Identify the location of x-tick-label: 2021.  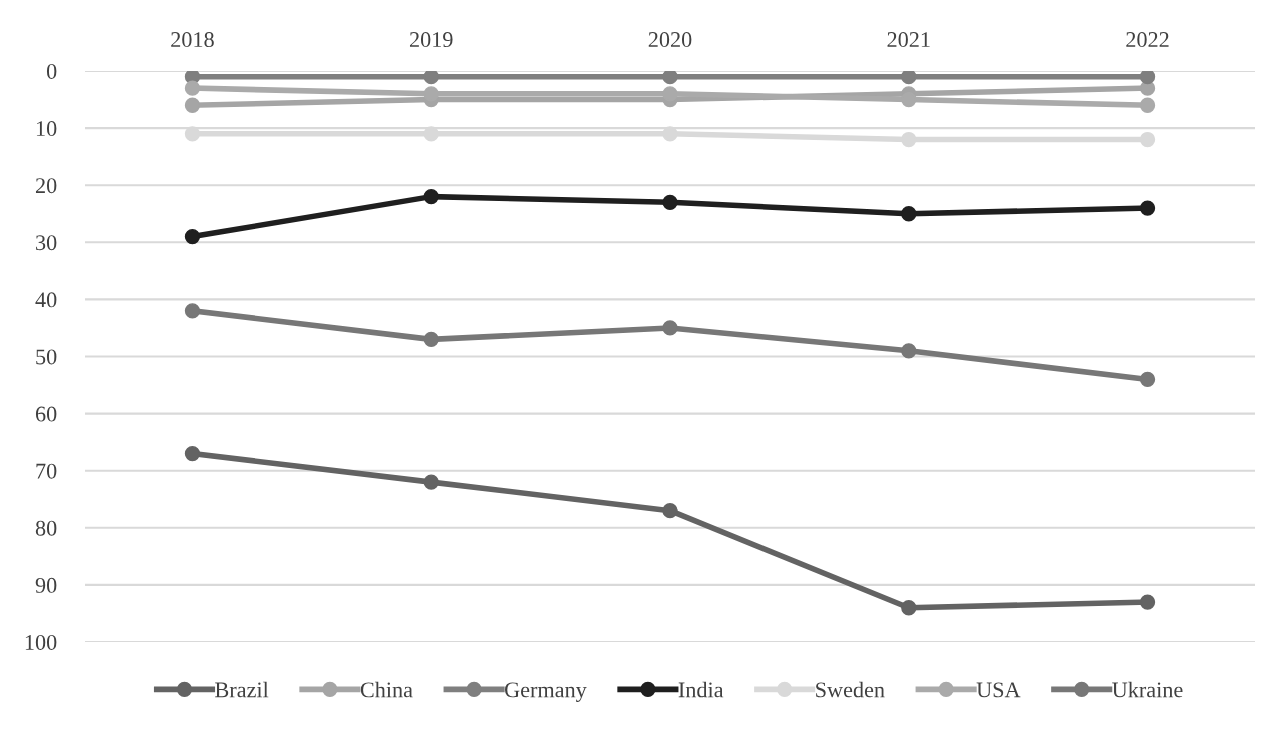
(908, 40).